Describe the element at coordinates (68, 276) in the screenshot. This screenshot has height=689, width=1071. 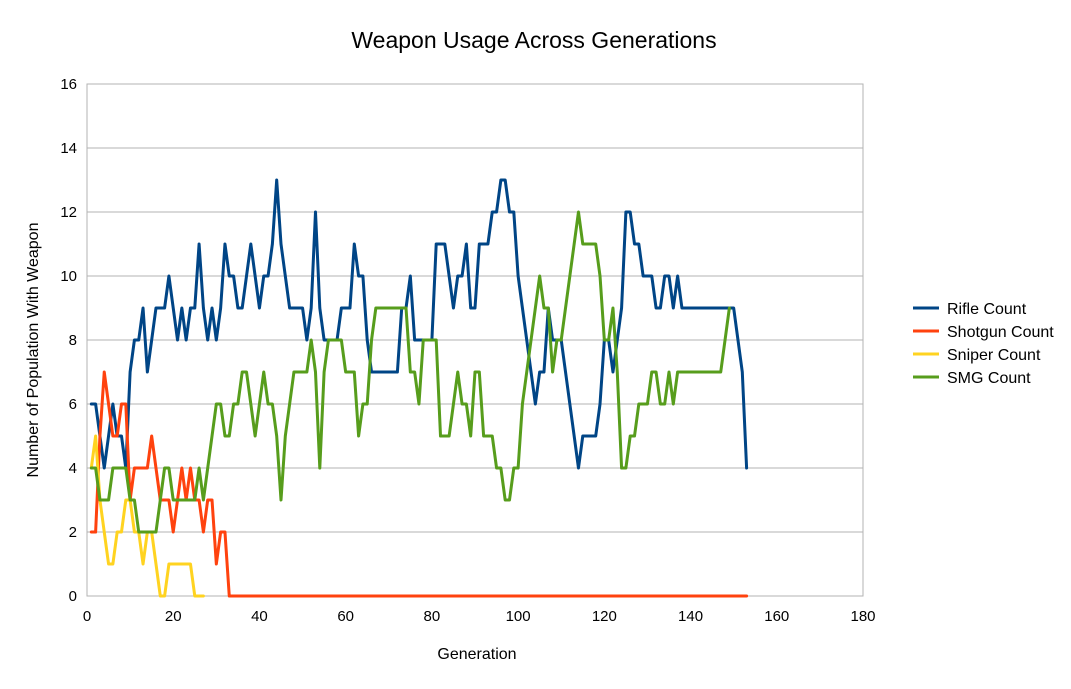
I see `y-tick-label: 10` at that location.